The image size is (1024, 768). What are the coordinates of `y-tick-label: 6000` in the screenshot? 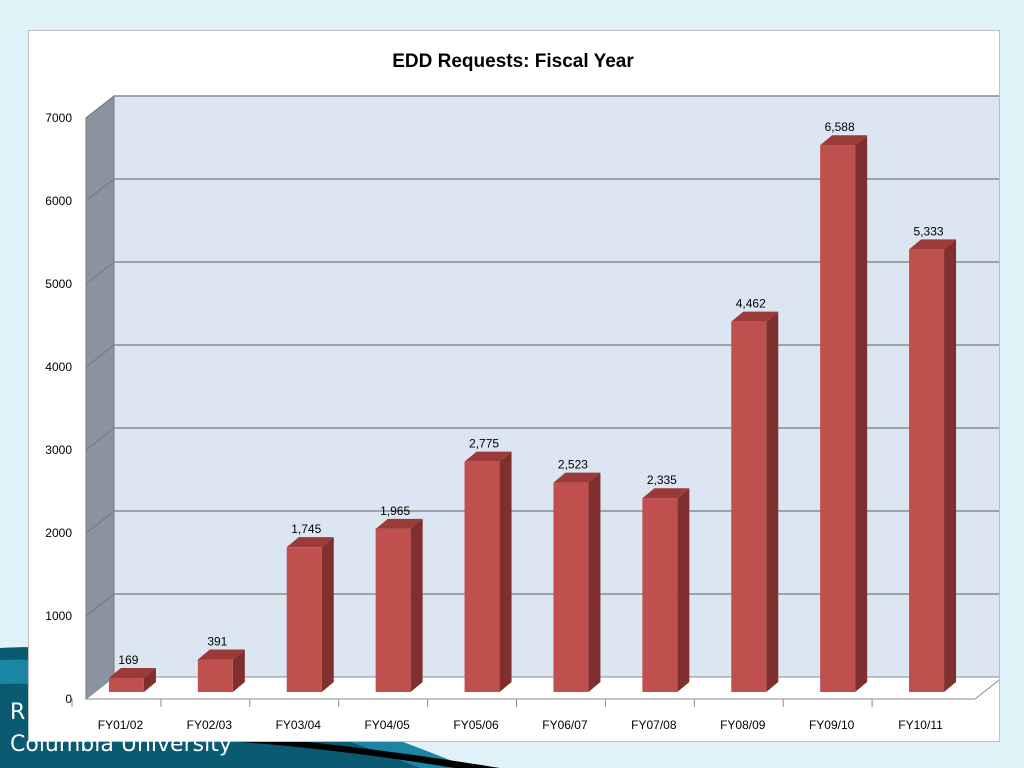 It's located at (58, 201).